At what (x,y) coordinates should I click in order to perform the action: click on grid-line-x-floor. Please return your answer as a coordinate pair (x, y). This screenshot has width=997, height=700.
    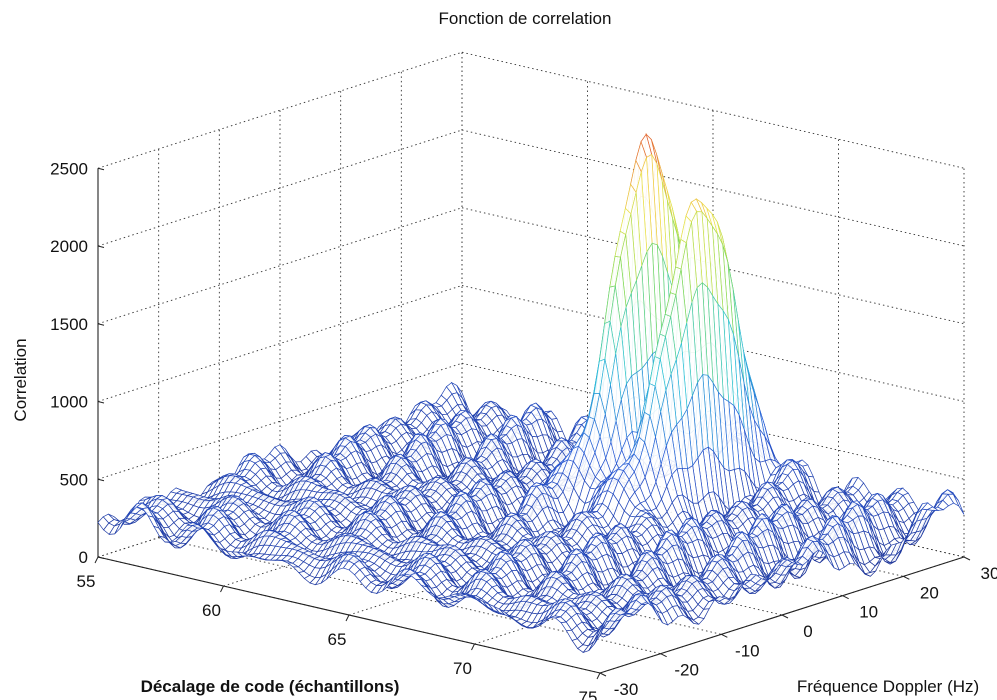
    Looking at the image, I should click on (405, 528).